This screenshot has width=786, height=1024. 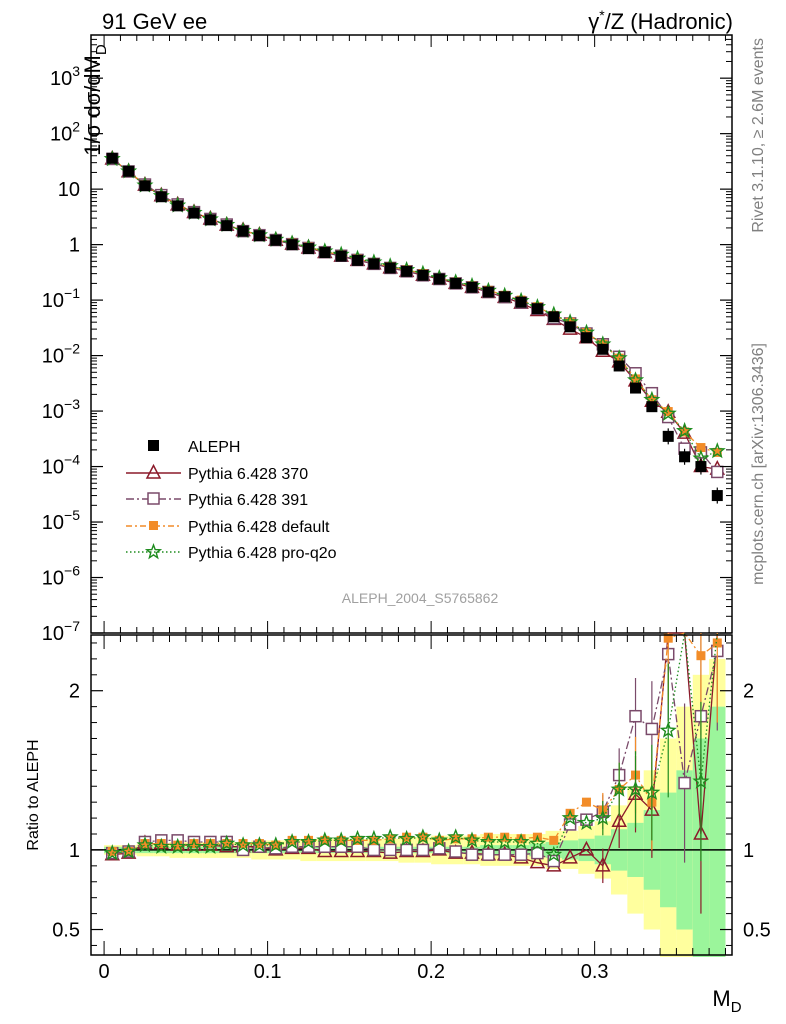 What do you see at coordinates (758, 135) in the screenshot?
I see `rivet-label: Rivet 3.1.10, ≥ 2.6M events` at bounding box center [758, 135].